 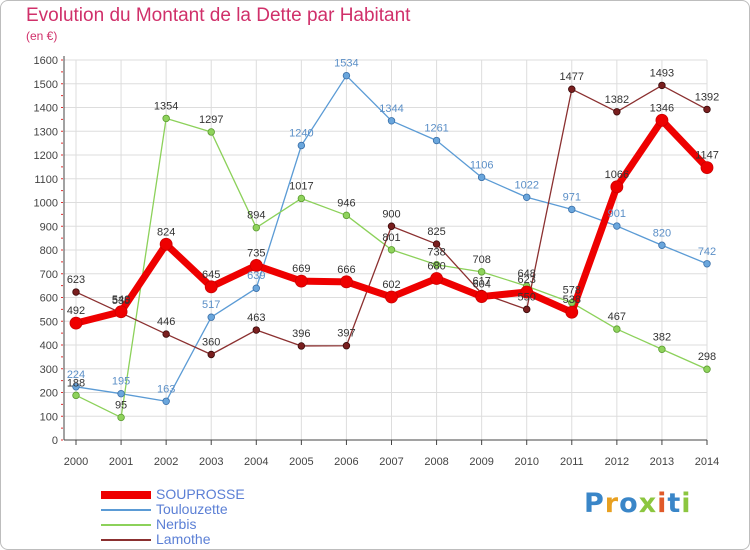 What do you see at coordinates (662, 108) in the screenshot?
I see `data-label-souprosse: 1346` at bounding box center [662, 108].